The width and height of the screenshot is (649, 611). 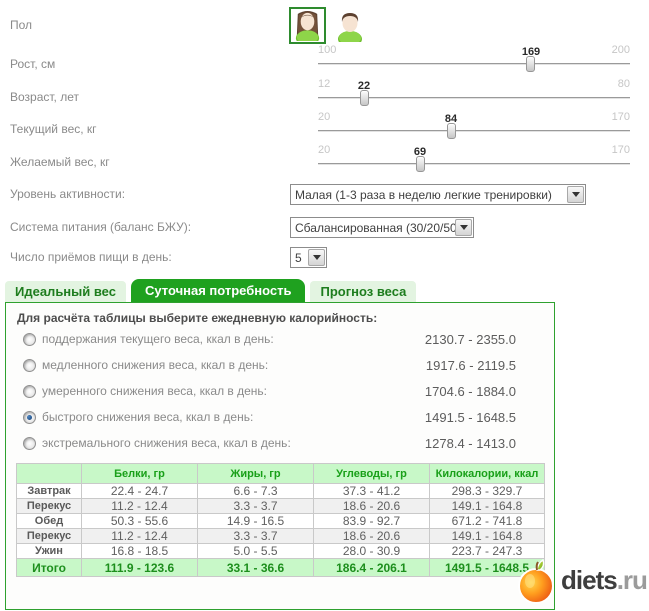 What do you see at coordinates (218, 291) in the screenshot?
I see `tab-daily-requirement: Суточная потребность` at bounding box center [218, 291].